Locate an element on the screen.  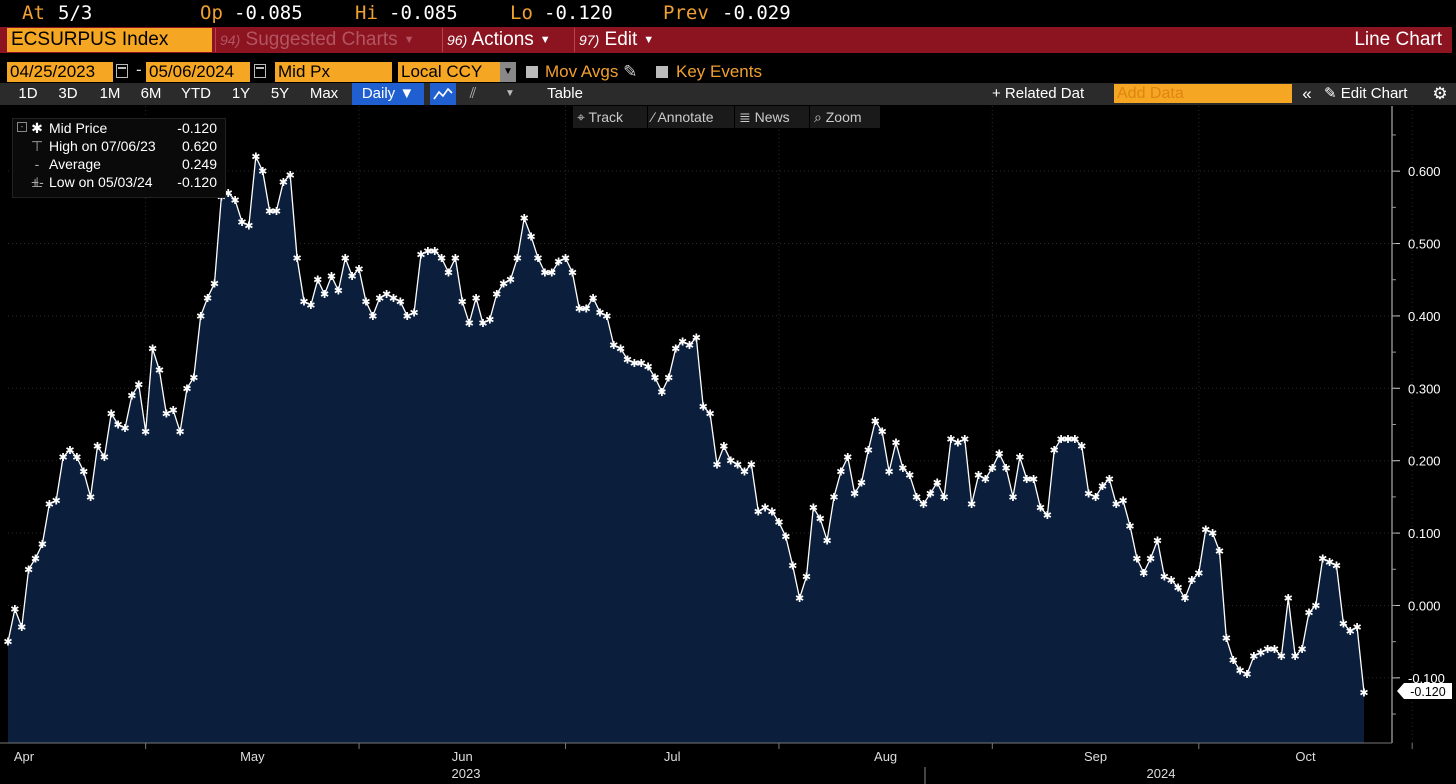
range-max-button: Max is located at coordinates (324, 93).